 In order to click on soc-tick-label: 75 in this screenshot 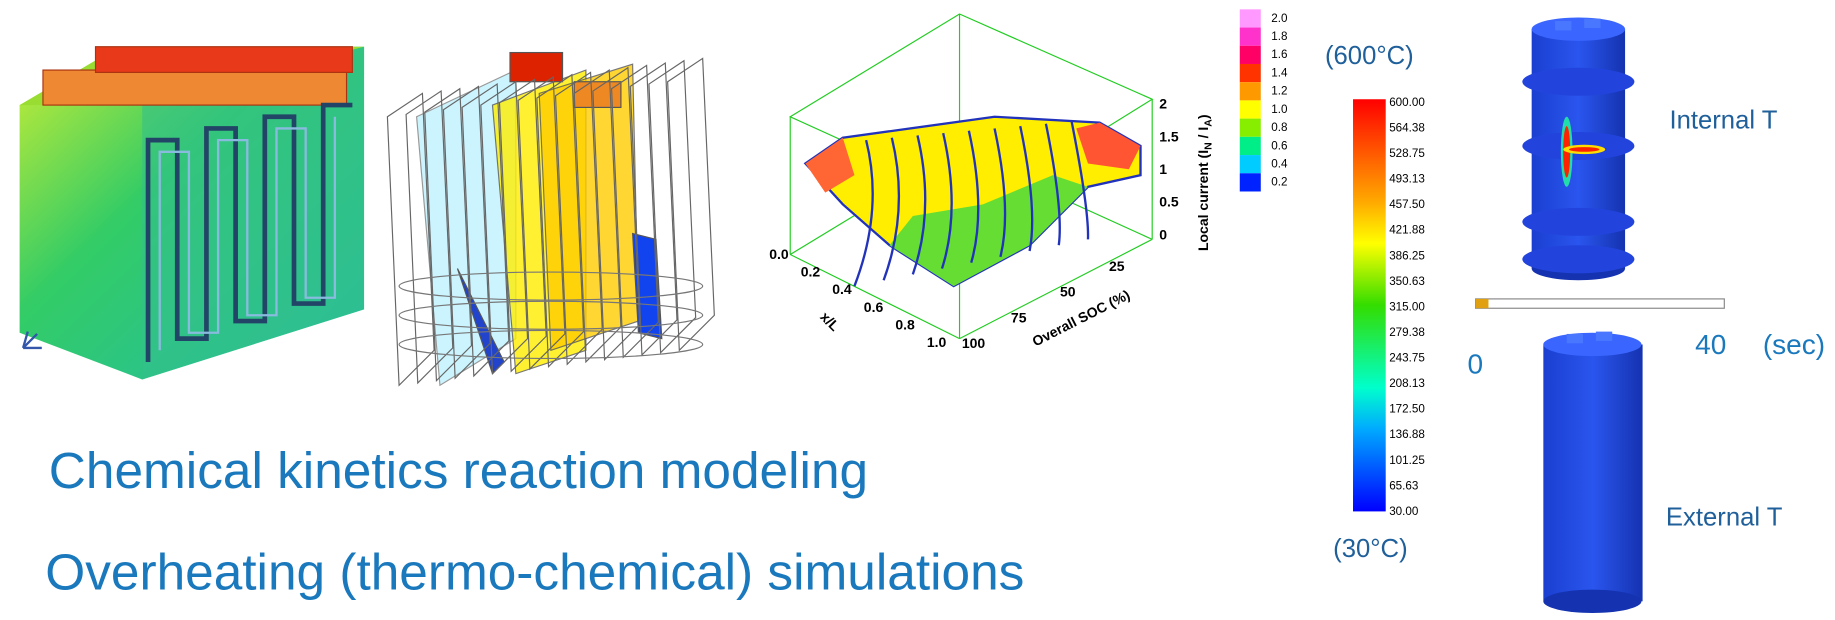, I will do `click(1019, 317)`.